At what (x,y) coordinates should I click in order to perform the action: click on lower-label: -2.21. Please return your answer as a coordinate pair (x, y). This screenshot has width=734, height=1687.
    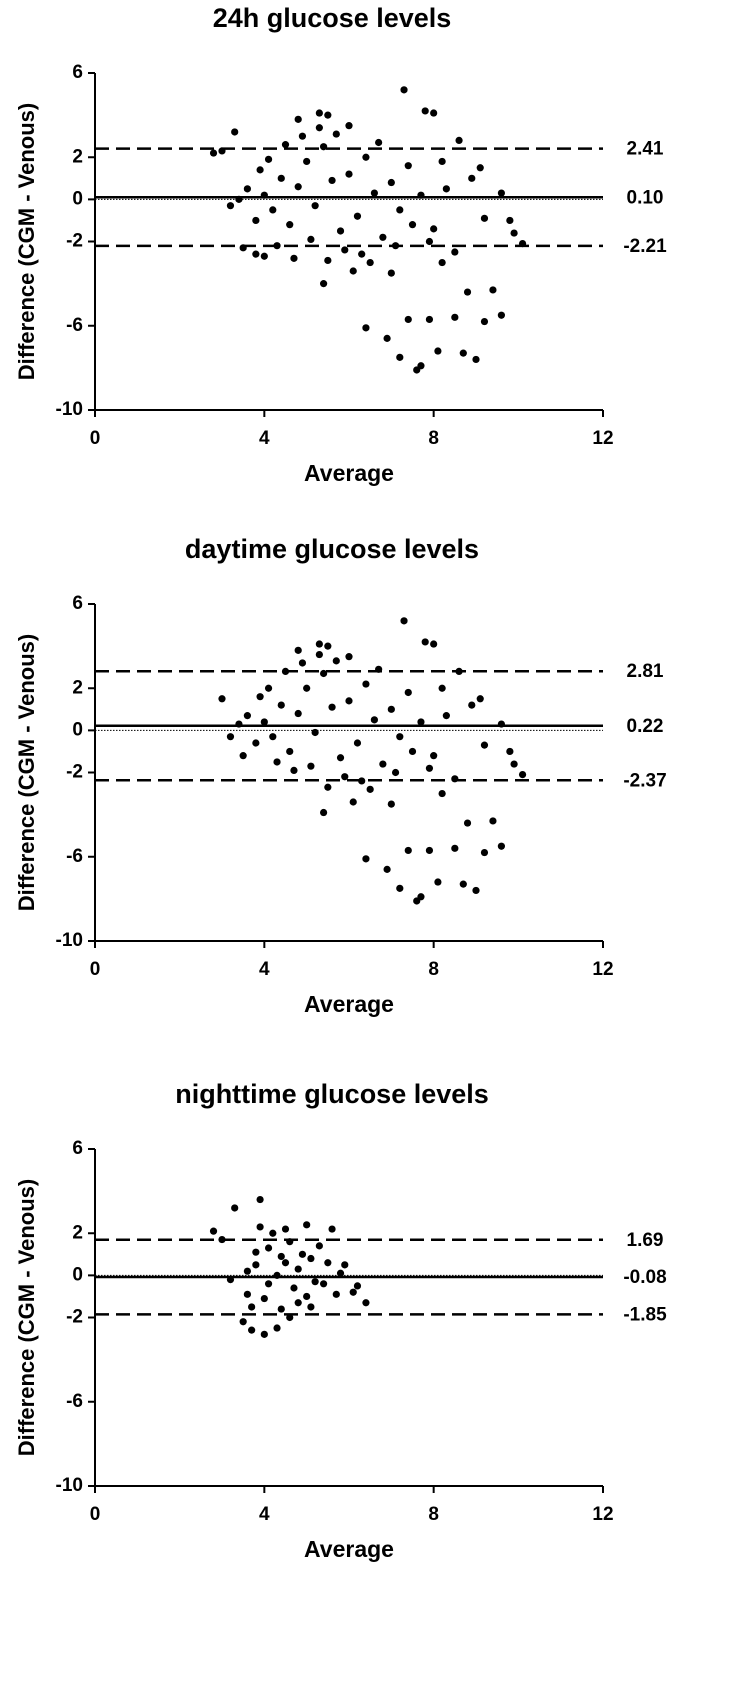
    Looking at the image, I should click on (645, 246).